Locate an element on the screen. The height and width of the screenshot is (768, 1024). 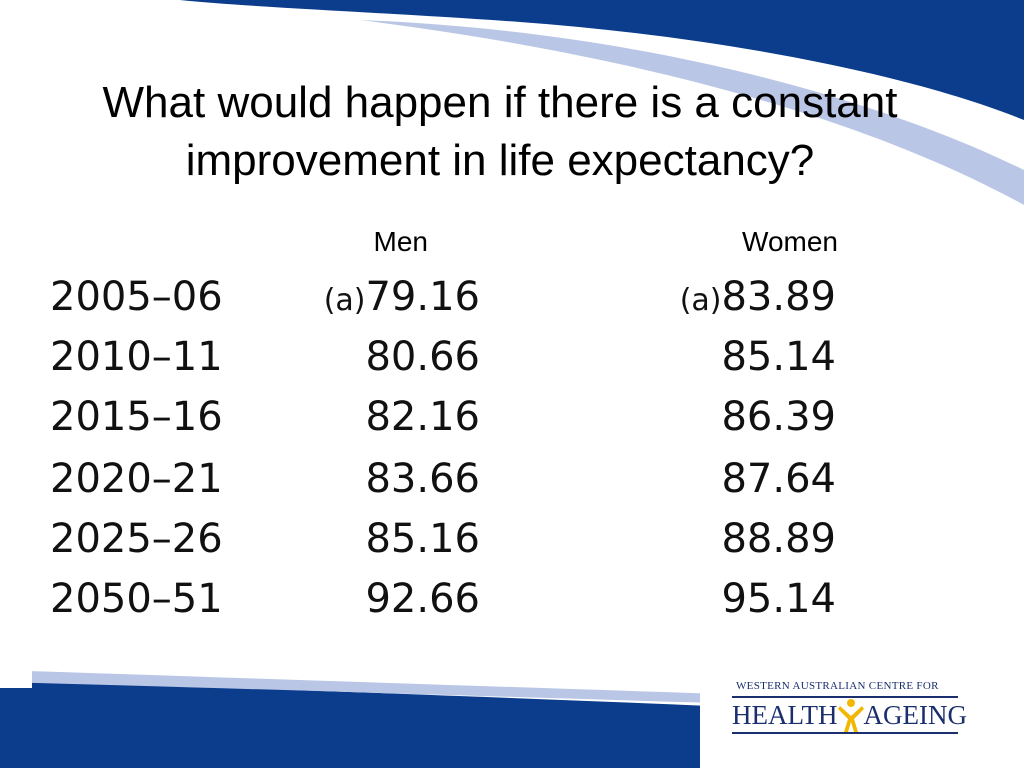
logo-word-health: HEALTH is located at coordinates (785, 715).